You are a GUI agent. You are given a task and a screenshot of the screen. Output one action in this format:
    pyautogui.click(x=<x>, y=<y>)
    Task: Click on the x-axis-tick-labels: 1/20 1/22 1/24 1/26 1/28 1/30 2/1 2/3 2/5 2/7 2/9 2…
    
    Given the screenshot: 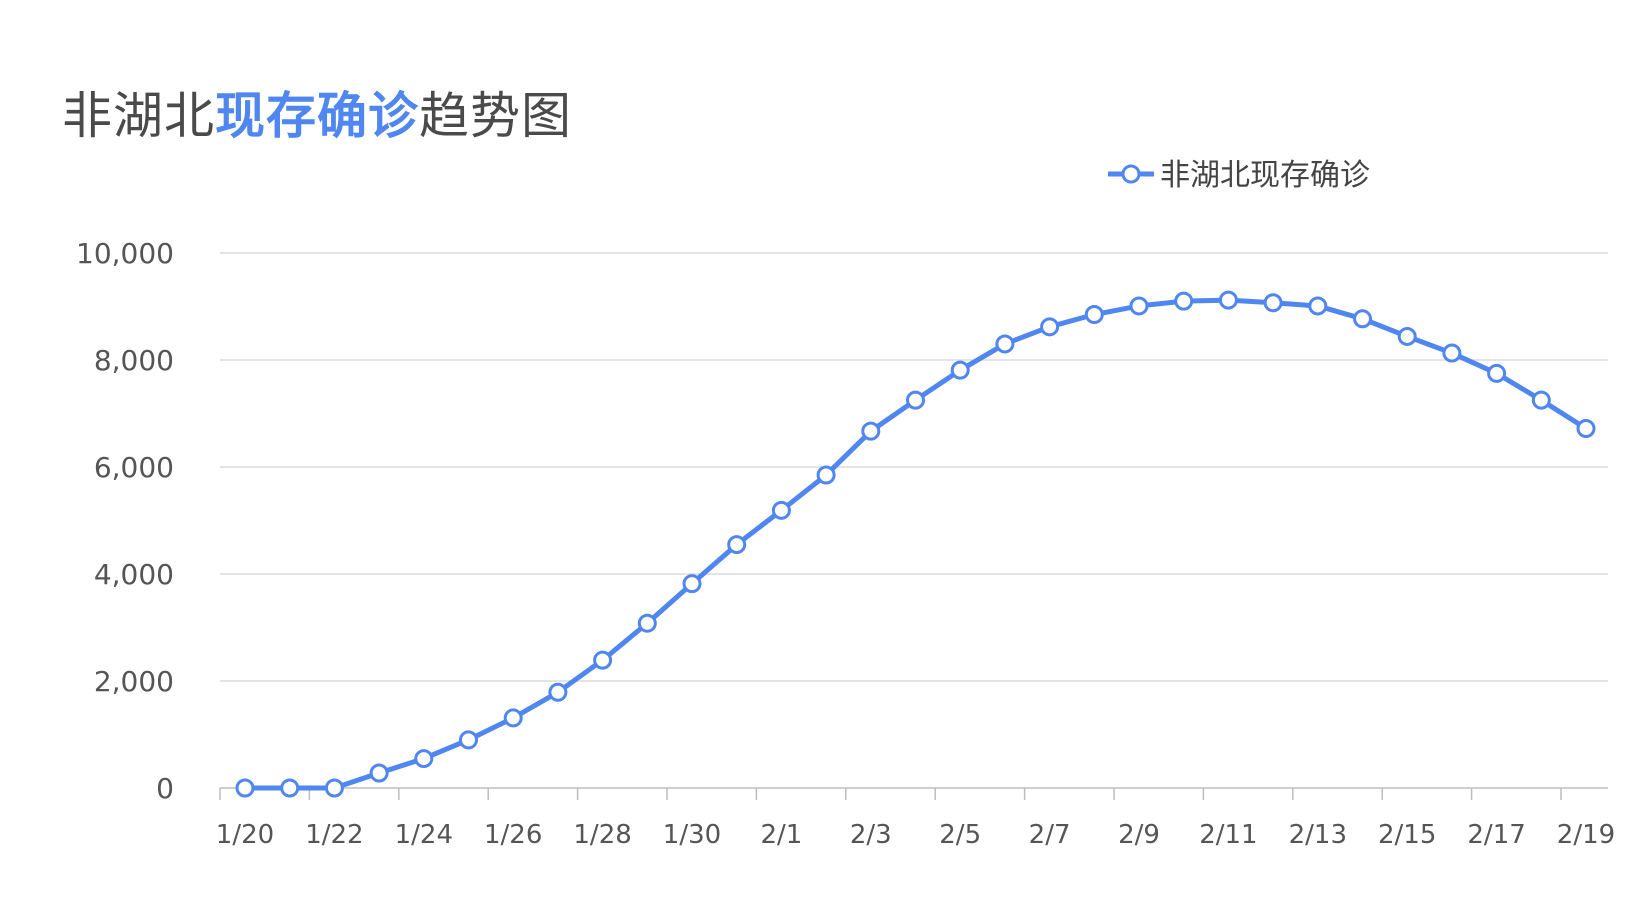 What is the action you would take?
    pyautogui.click(x=915, y=835)
    